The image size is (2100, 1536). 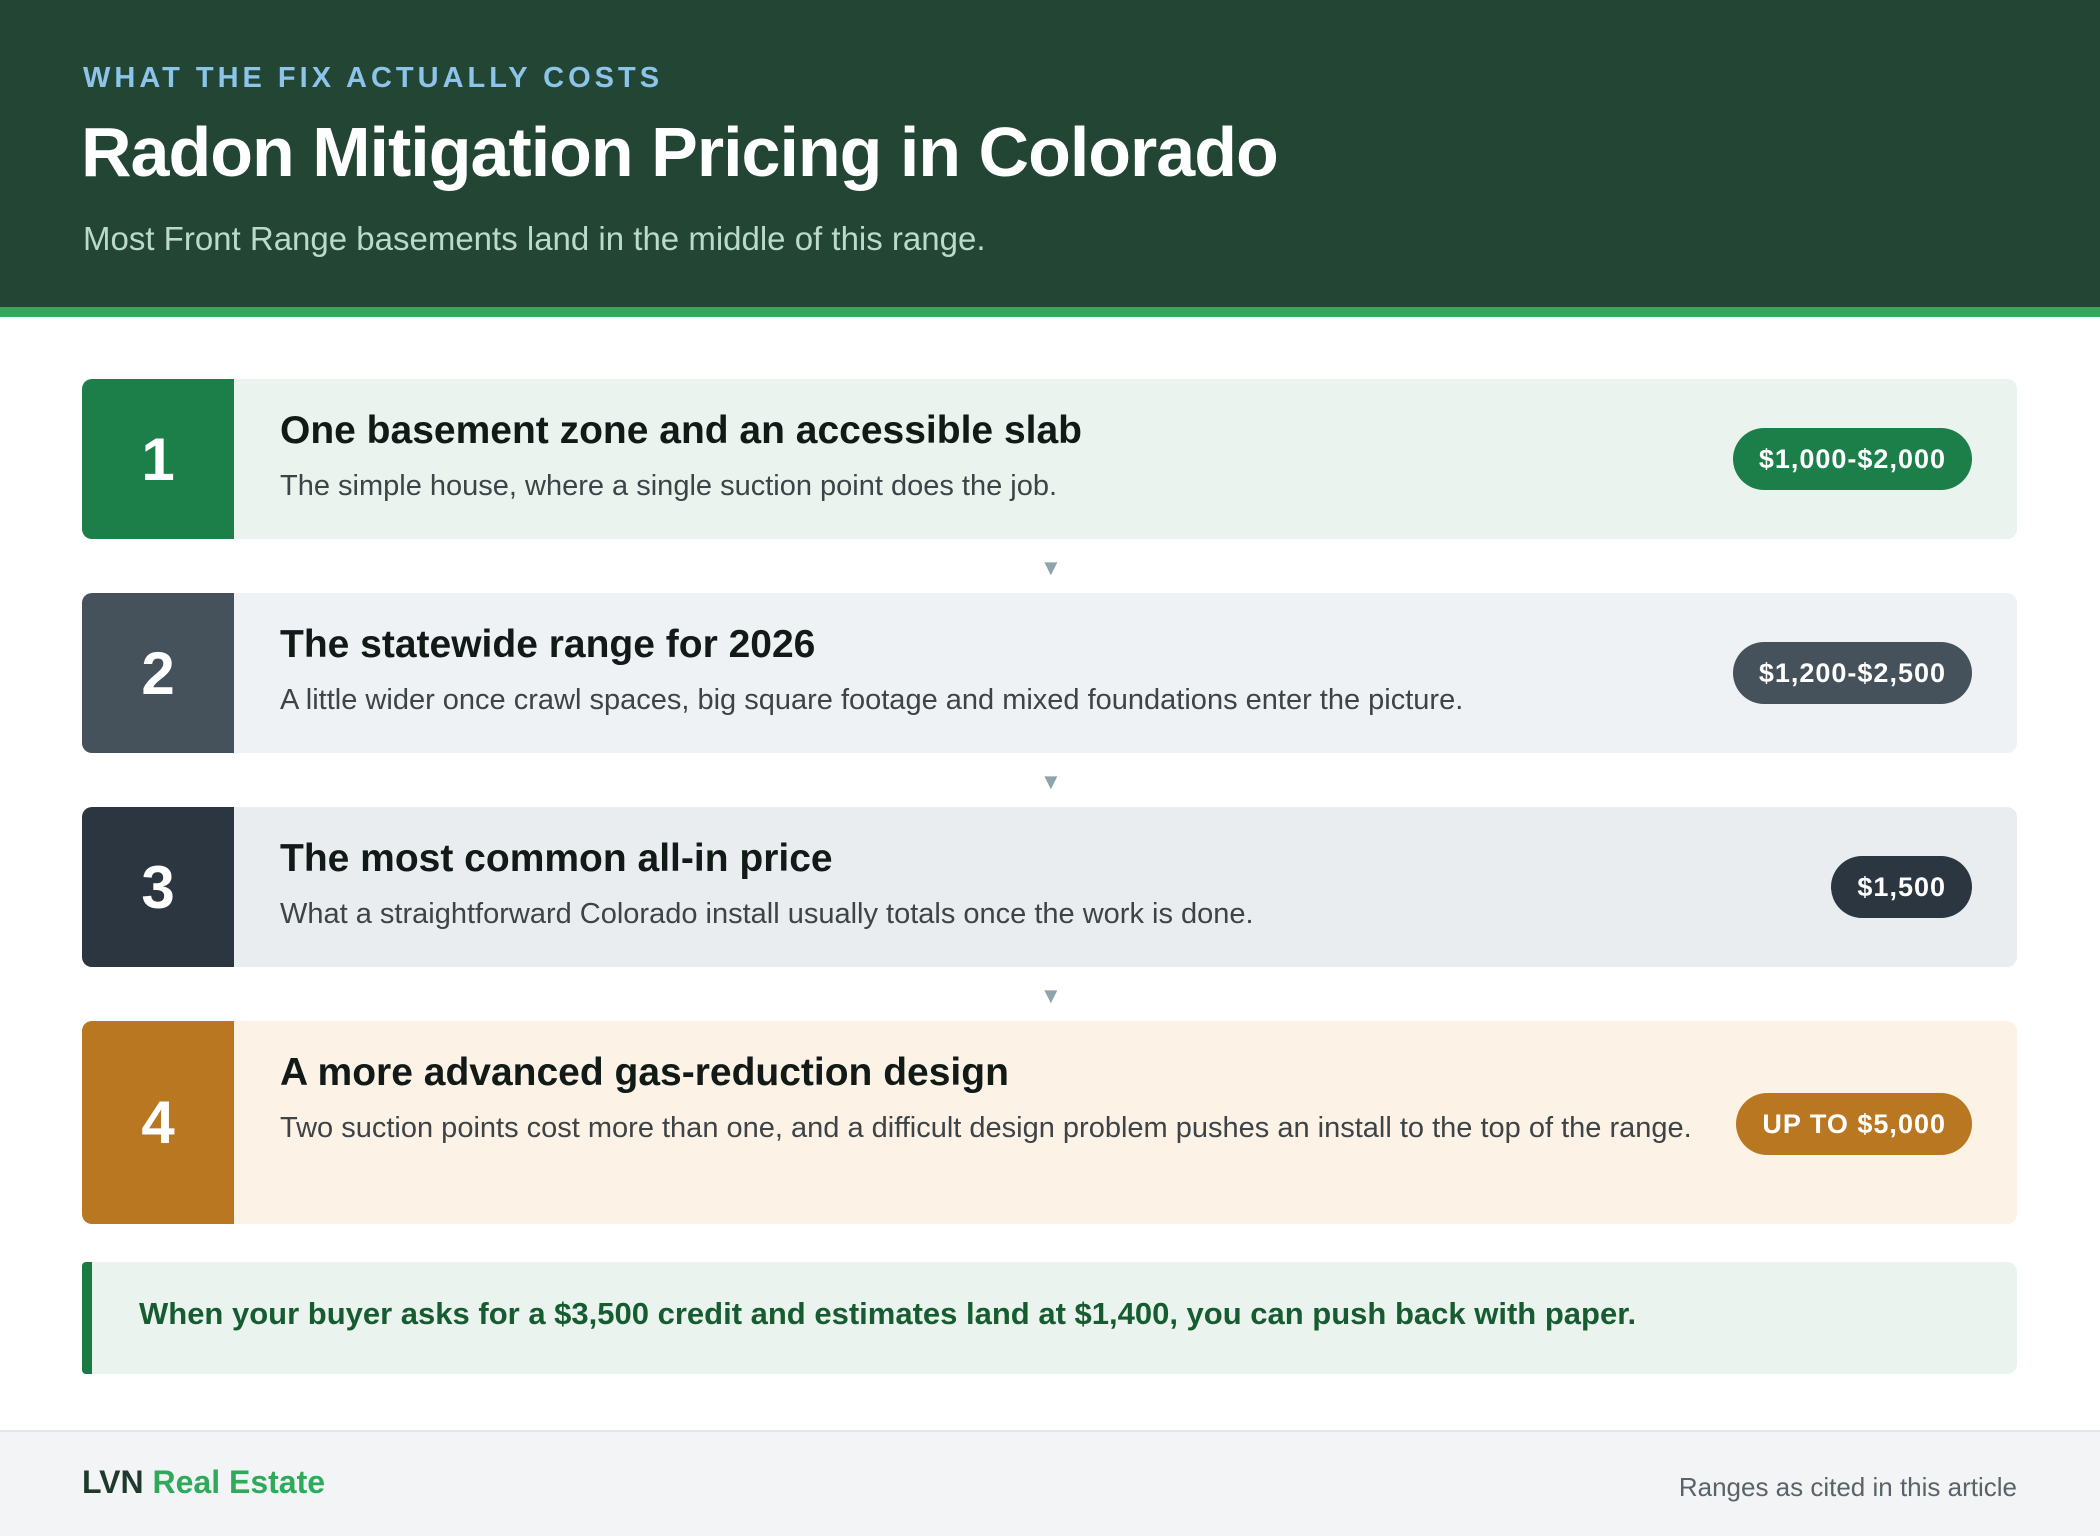 I want to click on tier-price-badge: $1,200-$2,500, so click(x=1852, y=673).